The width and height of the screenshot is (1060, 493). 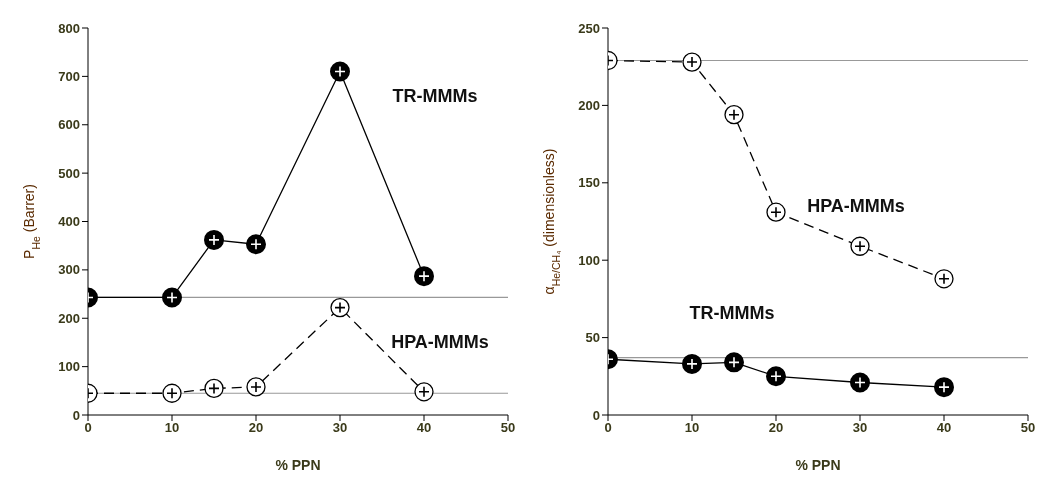 What do you see at coordinates (69, 125) in the screenshot?
I see `y-tick-label: 600` at bounding box center [69, 125].